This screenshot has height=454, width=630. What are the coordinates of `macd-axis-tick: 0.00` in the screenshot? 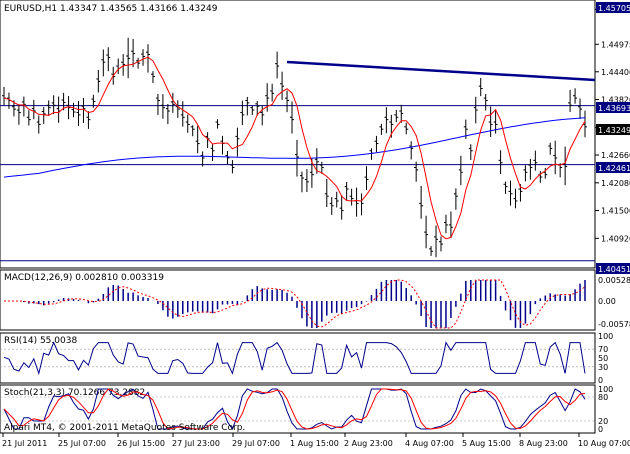 It's located at (607, 301).